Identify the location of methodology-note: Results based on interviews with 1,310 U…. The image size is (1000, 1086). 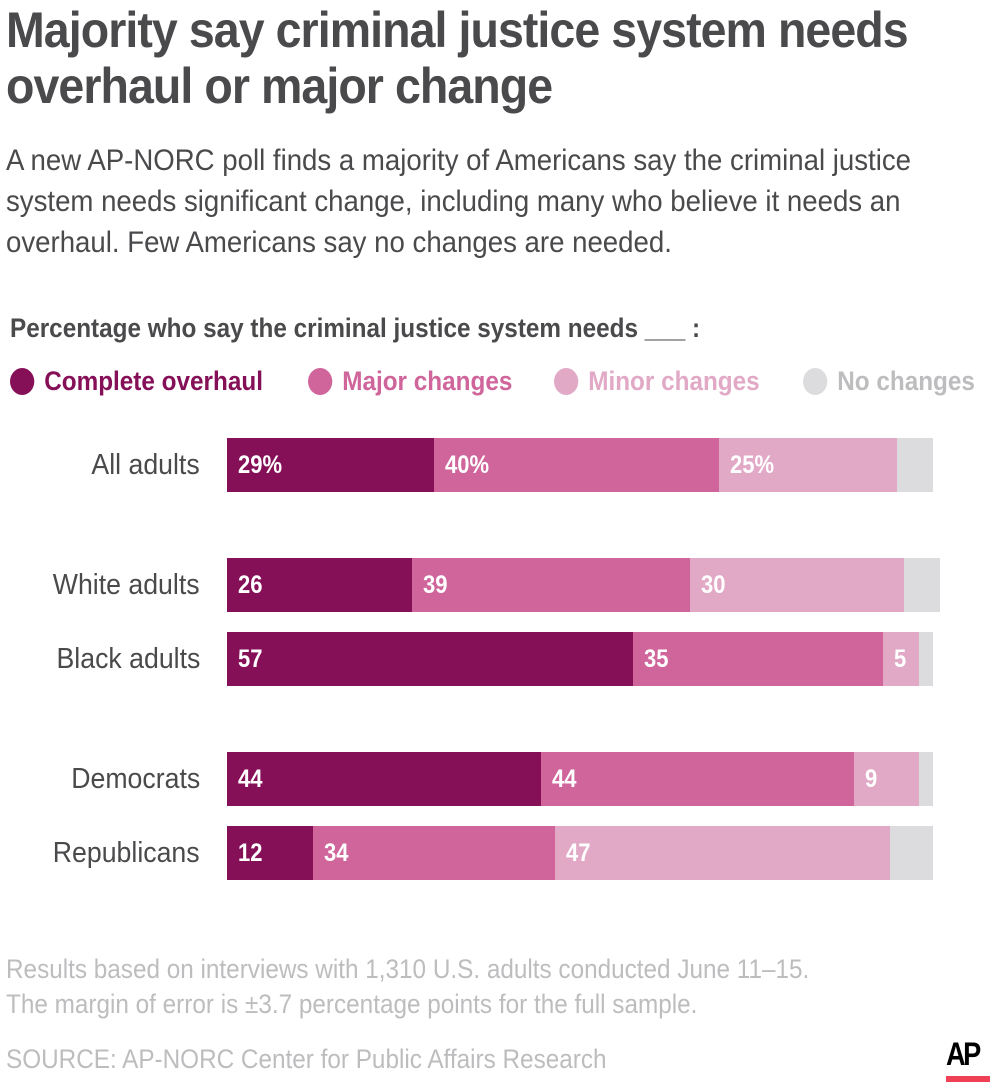
(407, 987).